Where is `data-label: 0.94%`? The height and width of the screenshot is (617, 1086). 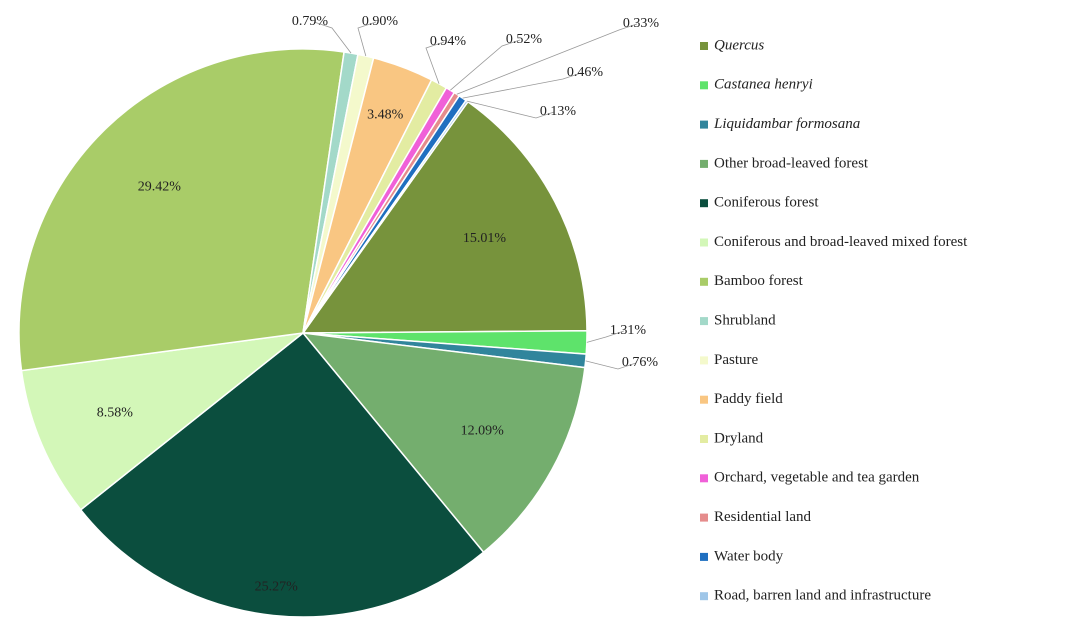 data-label: 0.94% is located at coordinates (448, 41).